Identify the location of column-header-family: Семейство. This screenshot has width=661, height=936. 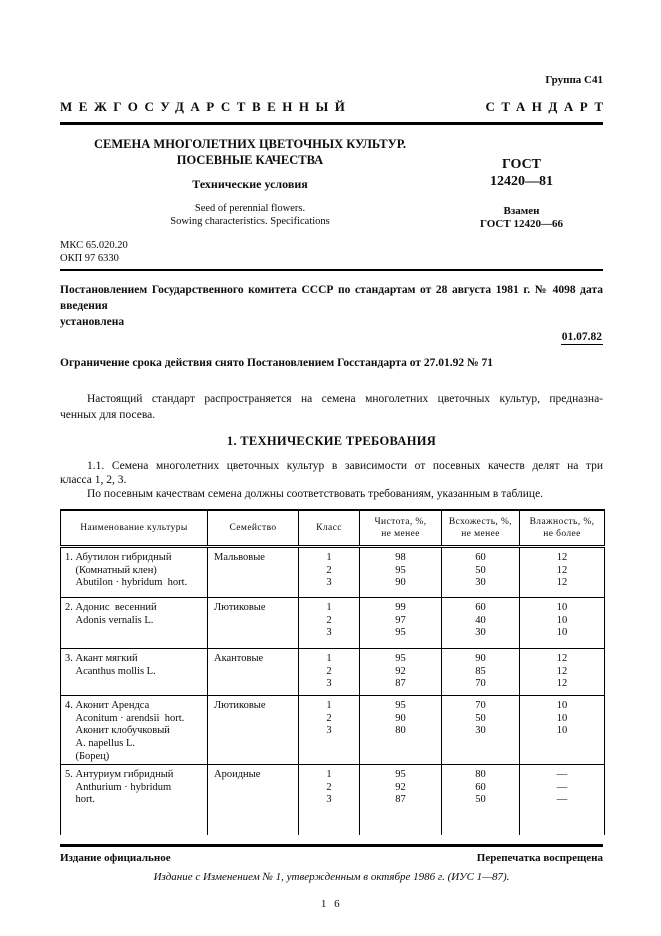
(253, 529).